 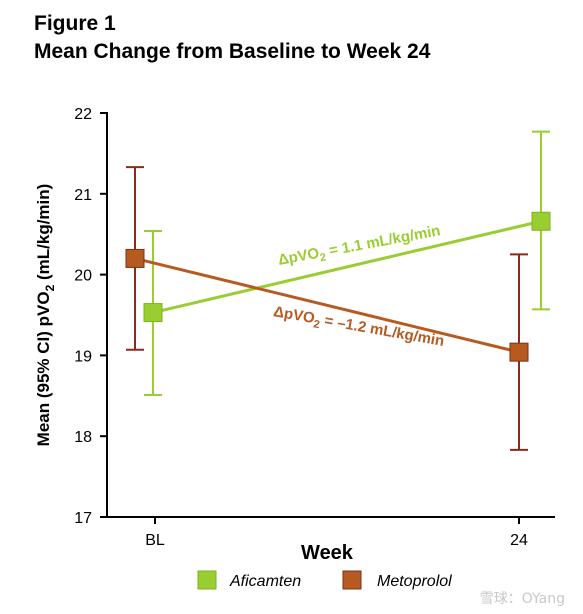 I want to click on y-tick-label: 22, so click(x=83, y=114).